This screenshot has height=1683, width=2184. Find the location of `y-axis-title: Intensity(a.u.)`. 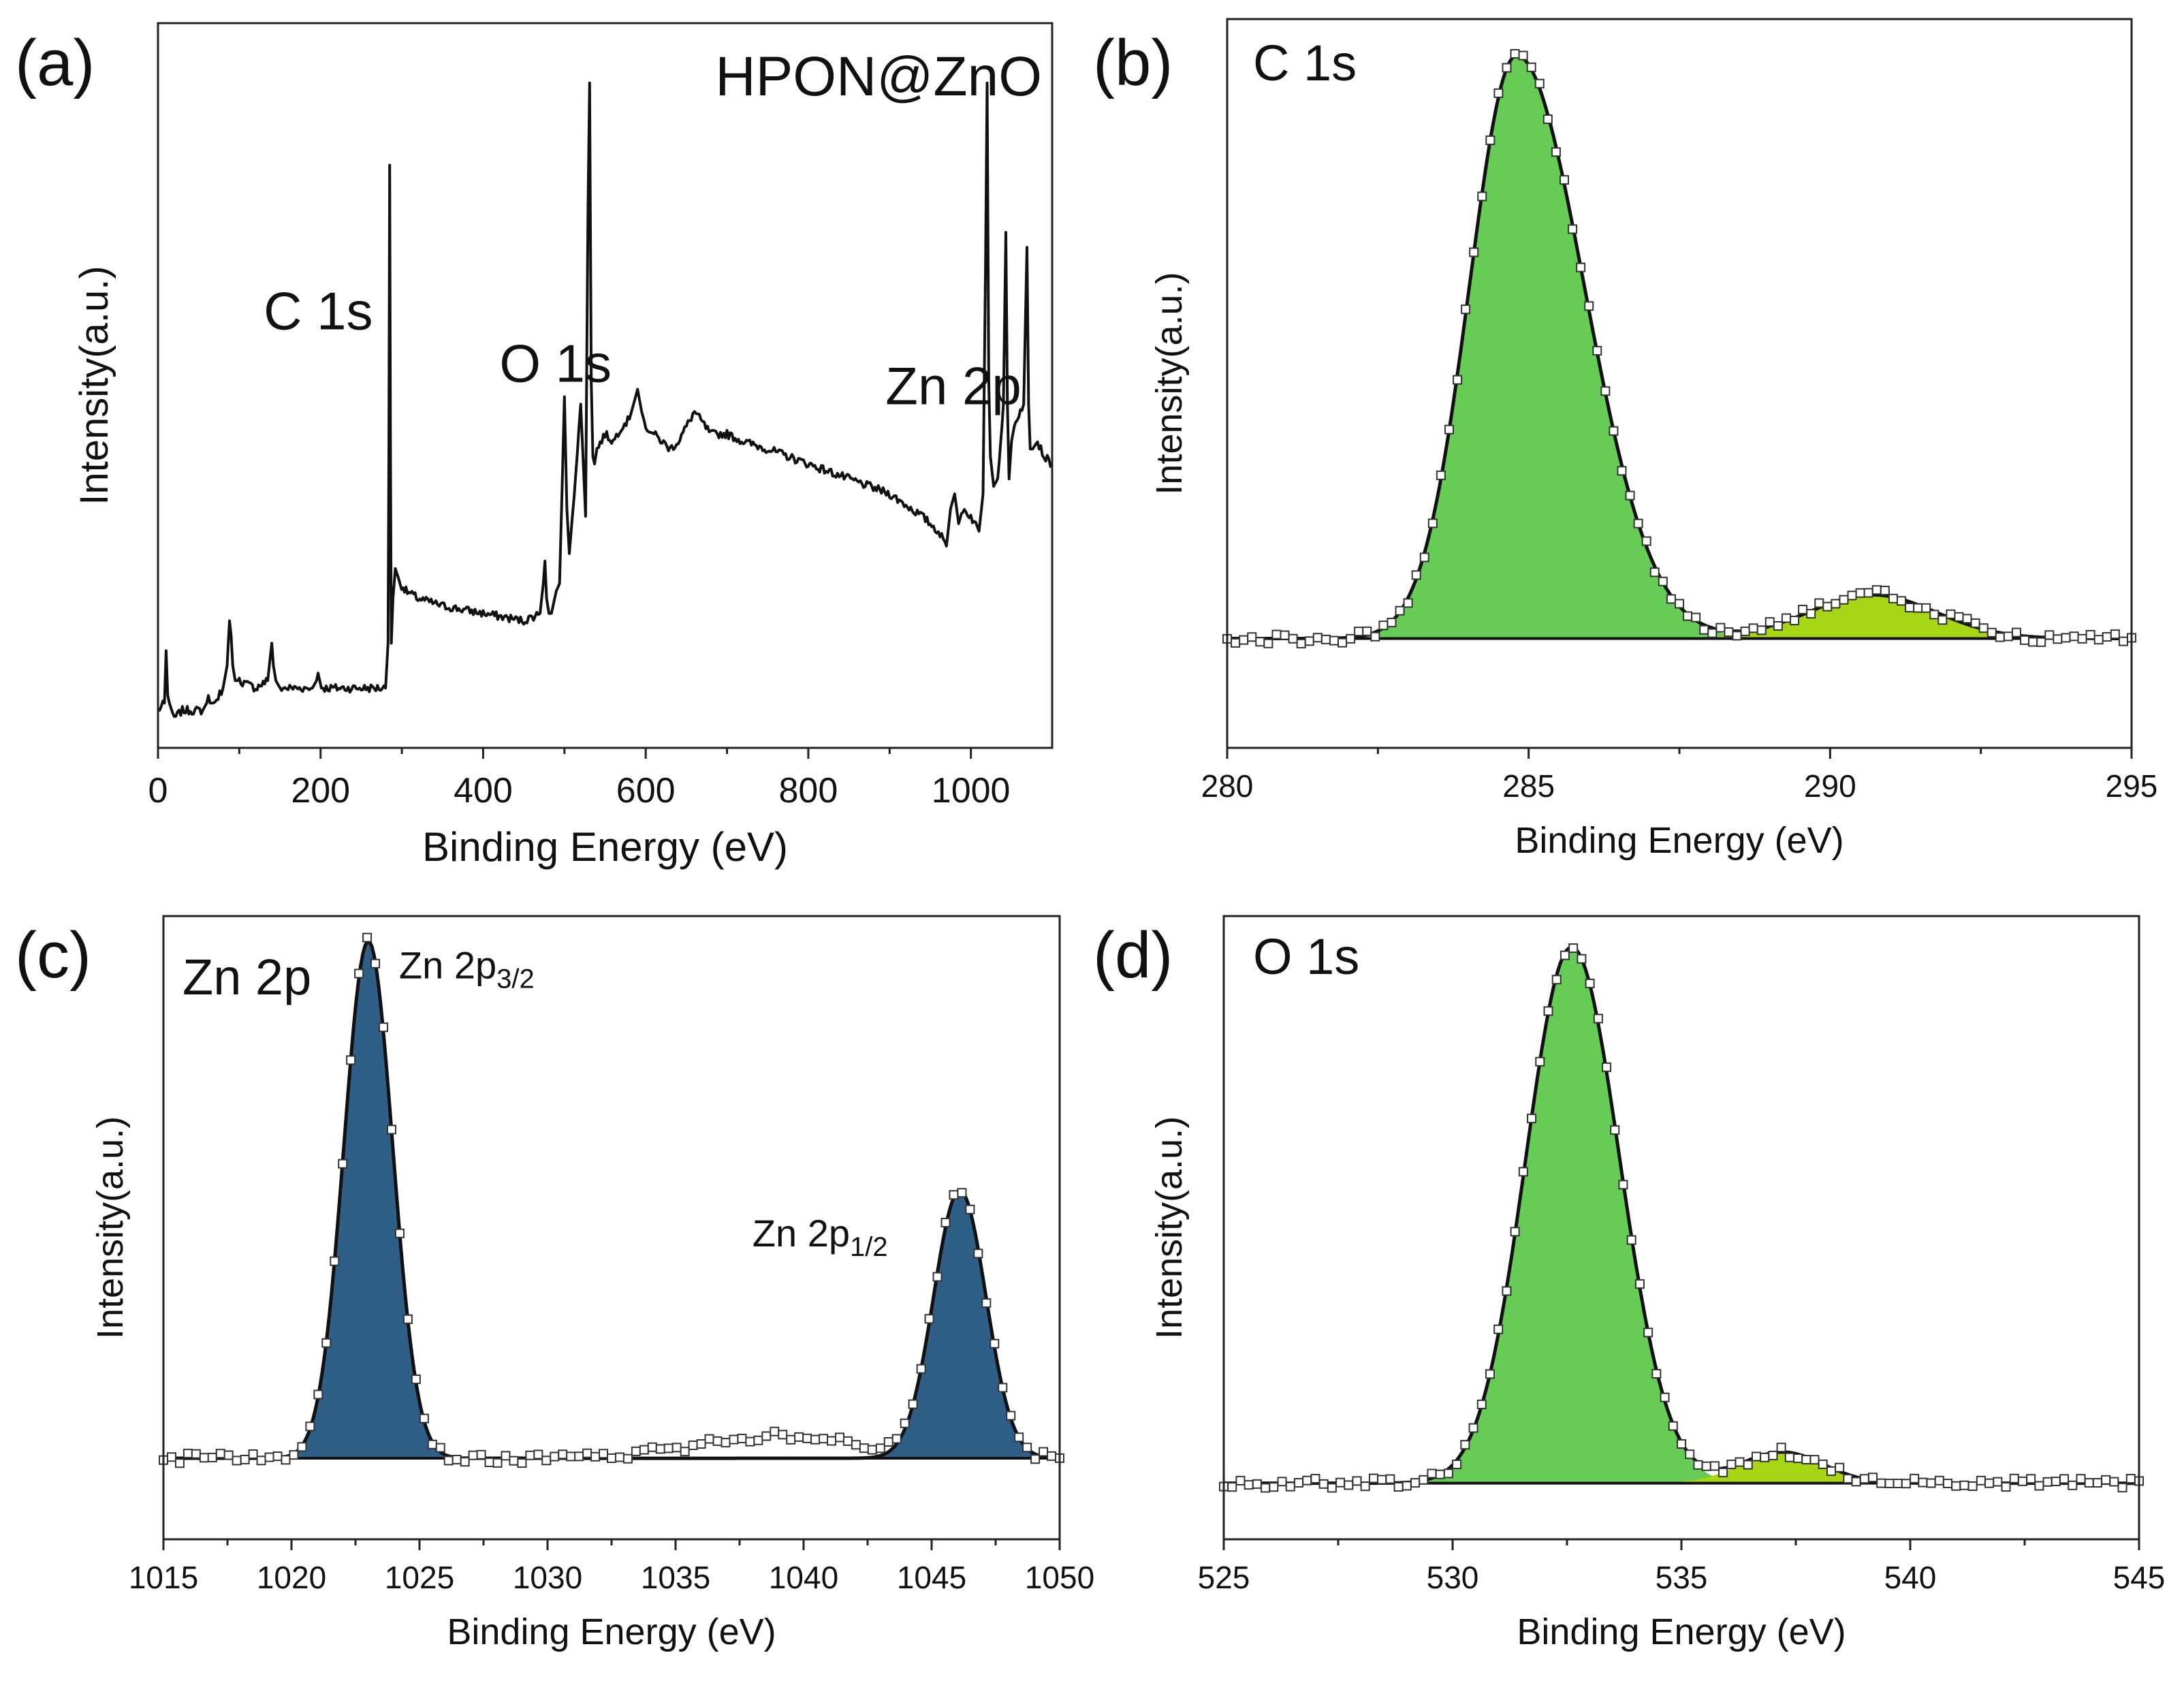

y-axis-title: Intensity(a.u.) is located at coordinates (110, 1227).